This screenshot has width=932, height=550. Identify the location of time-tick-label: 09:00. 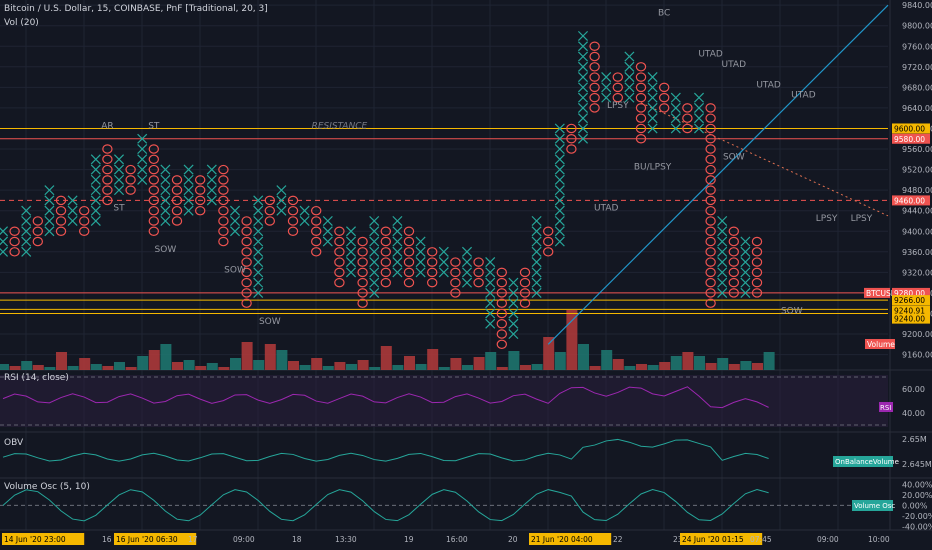
(828, 539).